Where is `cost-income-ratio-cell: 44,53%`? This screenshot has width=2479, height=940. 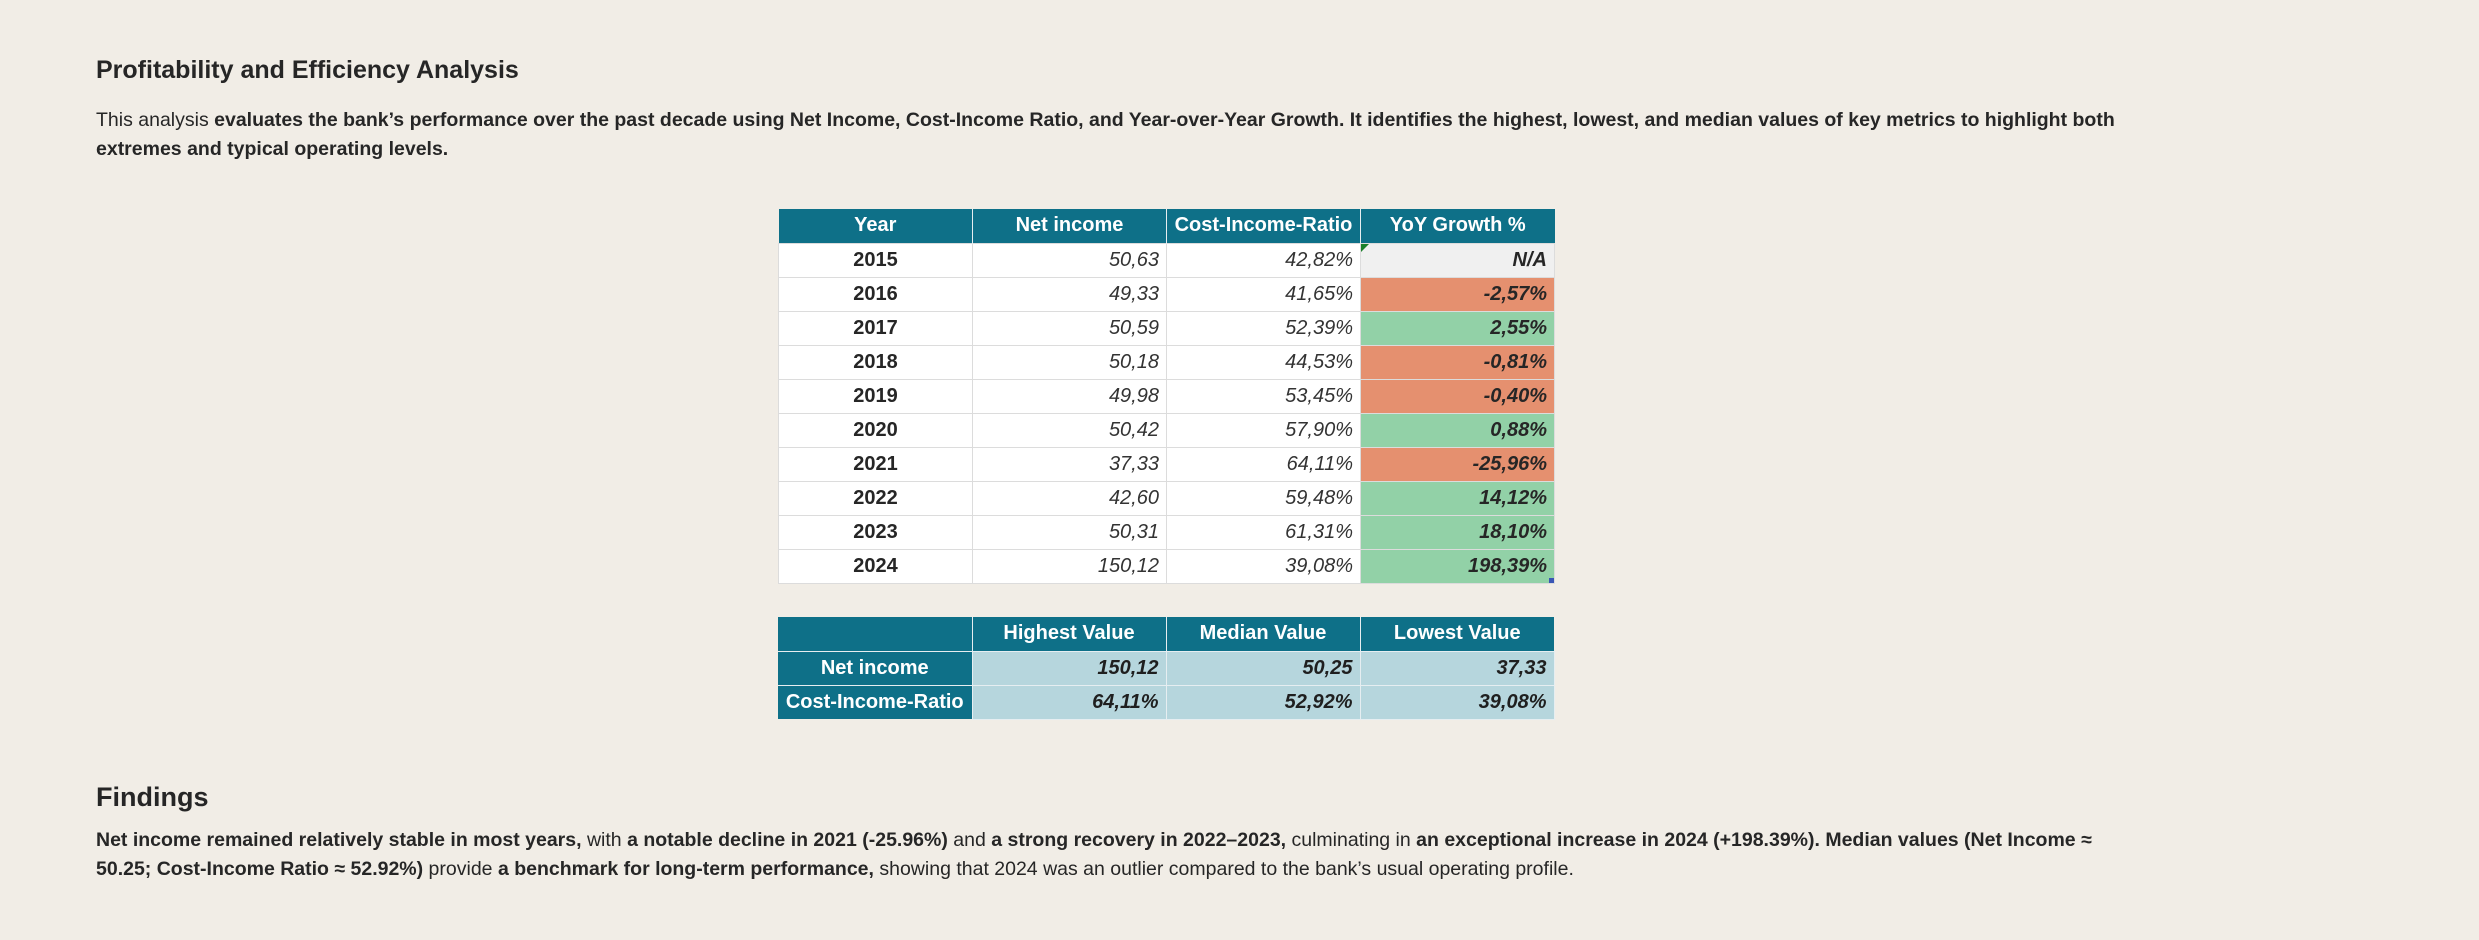 cost-income-ratio-cell: 44,53% is located at coordinates (1263, 362).